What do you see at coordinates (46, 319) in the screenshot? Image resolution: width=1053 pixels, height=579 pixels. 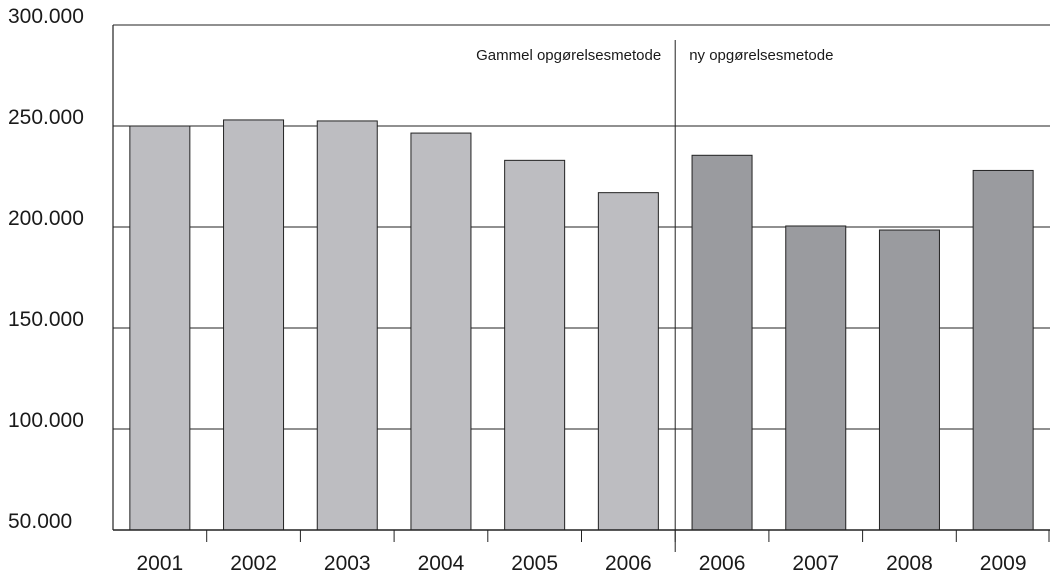 I see `y-tick-label: 150.000` at bounding box center [46, 319].